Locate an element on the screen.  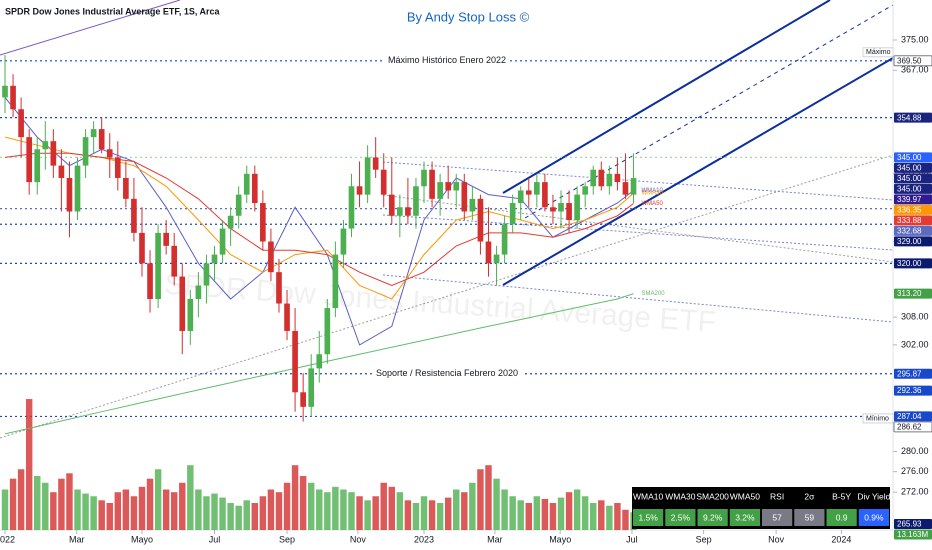
price-tag-label: 339.97 is located at coordinates (909, 199).